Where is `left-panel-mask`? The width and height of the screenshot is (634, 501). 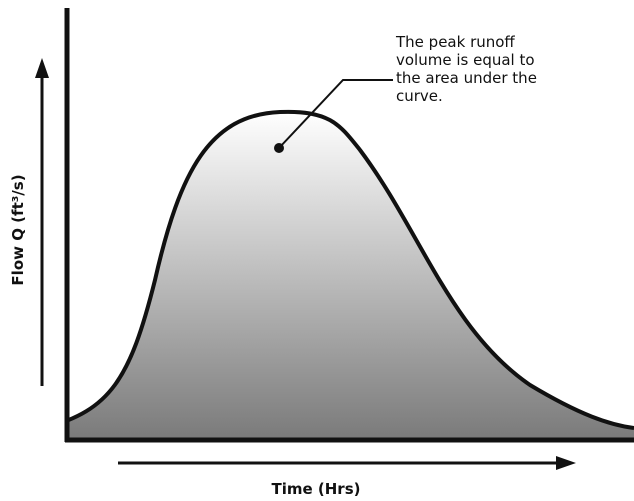
left-panel-mask is located at coordinates (32, 220).